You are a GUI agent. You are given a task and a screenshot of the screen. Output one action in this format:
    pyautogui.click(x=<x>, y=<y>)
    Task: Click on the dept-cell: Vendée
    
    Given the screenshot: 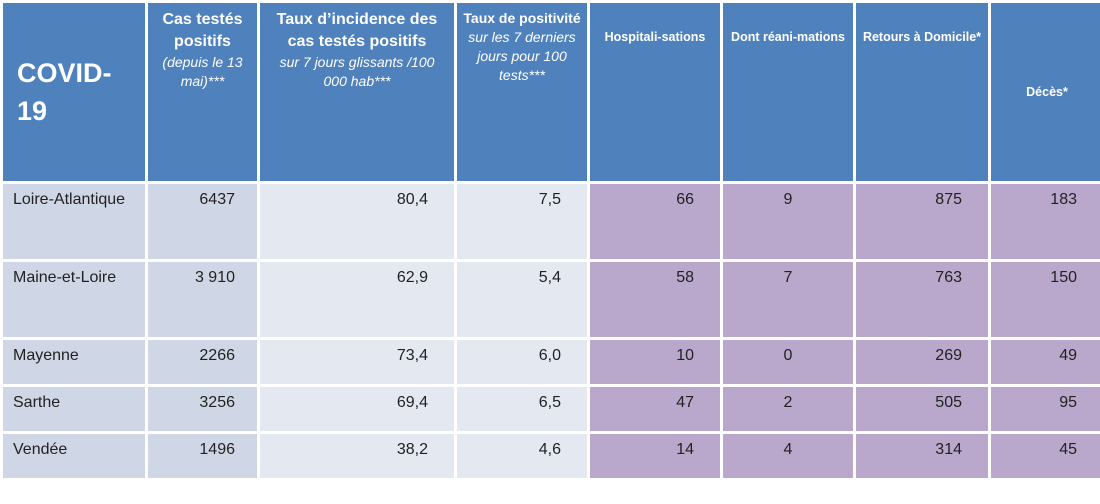 What is the action you would take?
    pyautogui.click(x=74, y=456)
    